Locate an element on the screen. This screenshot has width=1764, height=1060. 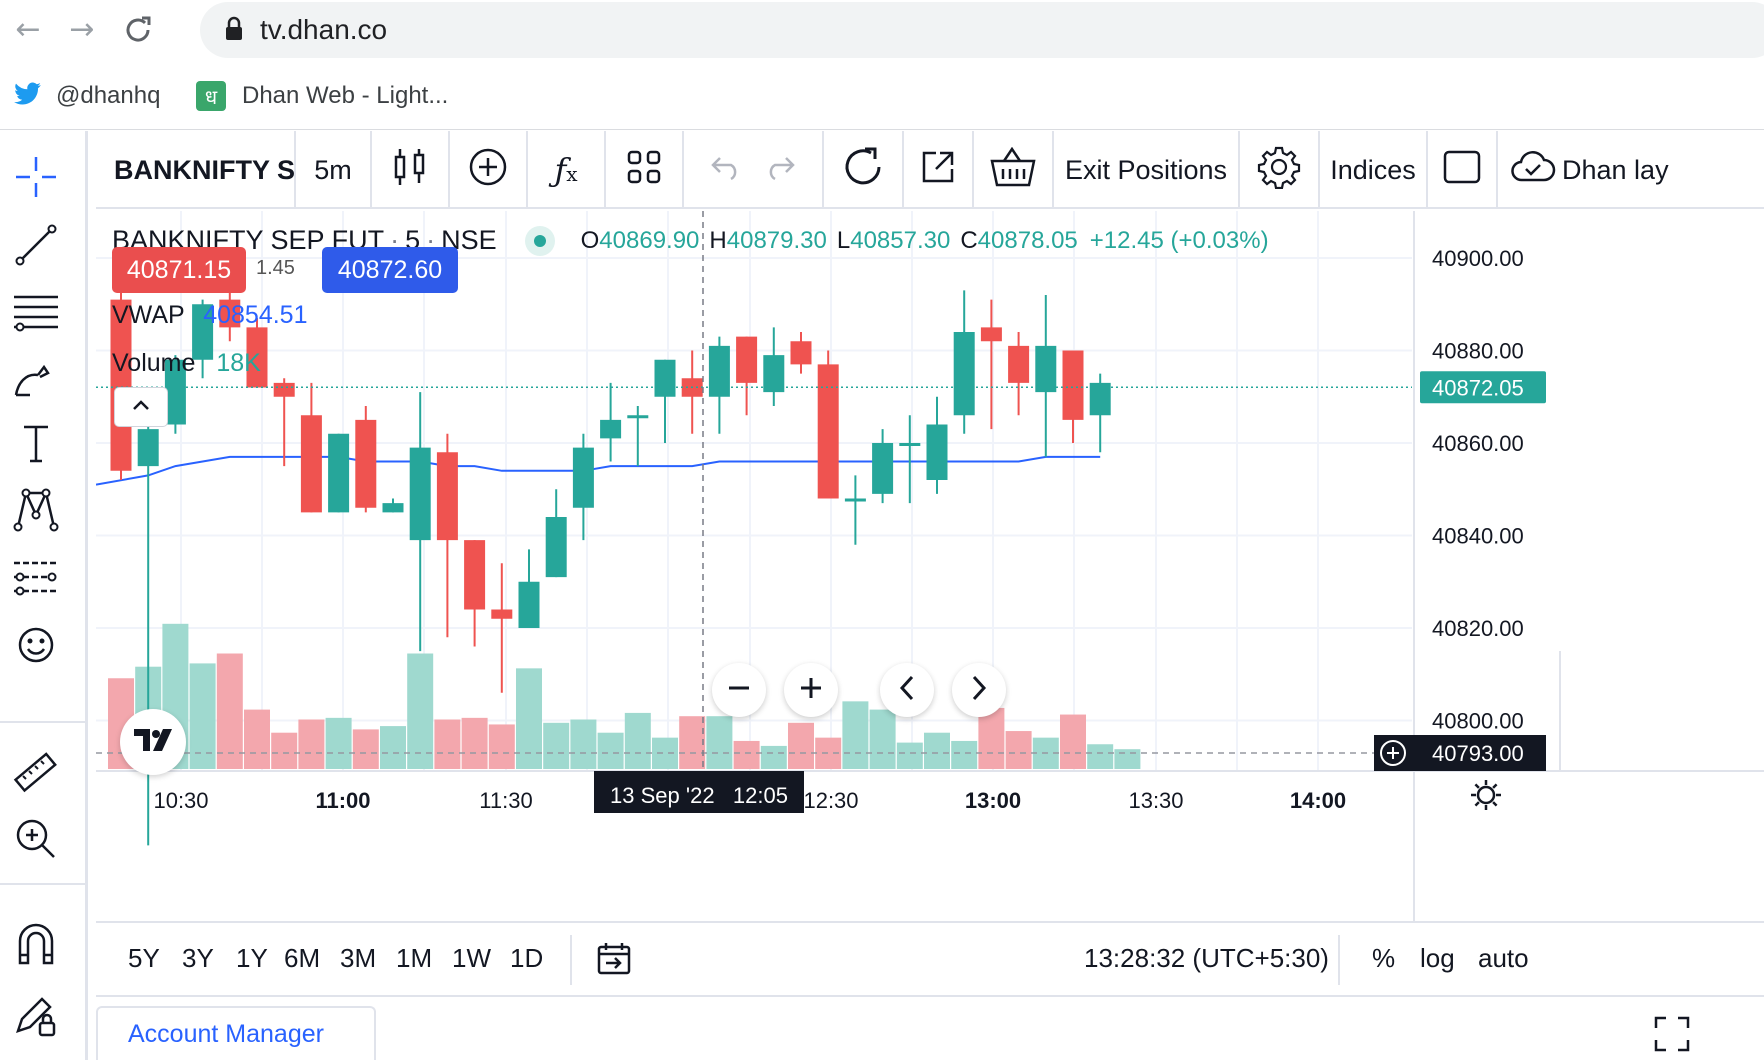
volume-legend: Volume 18K is located at coordinates (186, 363).